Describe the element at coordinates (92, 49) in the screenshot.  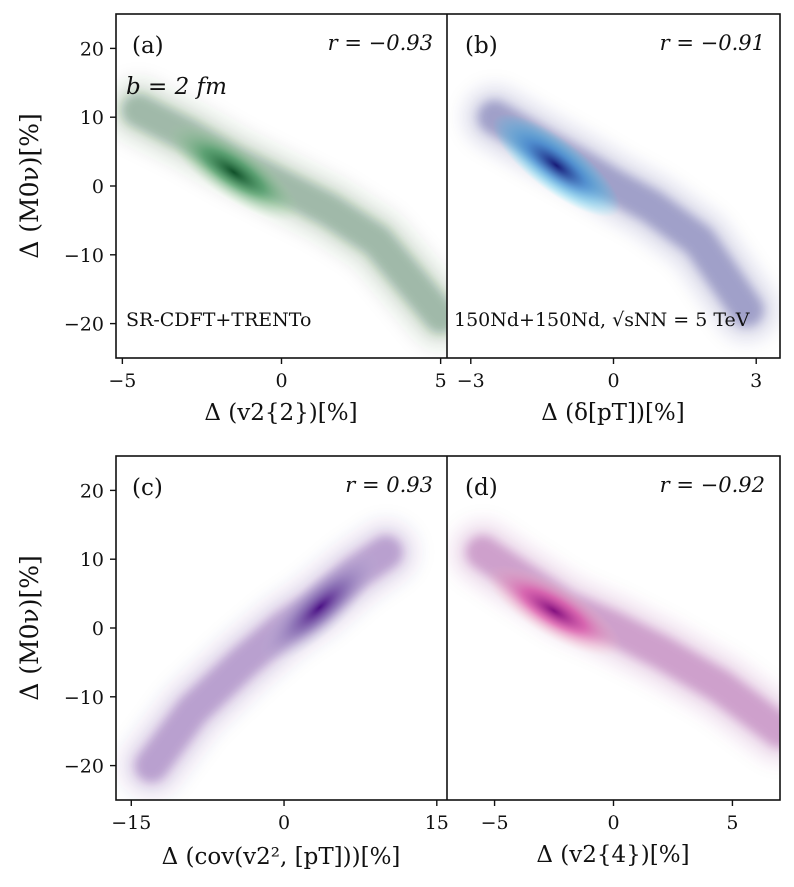
I see `y-tick-label-a: 20` at that location.